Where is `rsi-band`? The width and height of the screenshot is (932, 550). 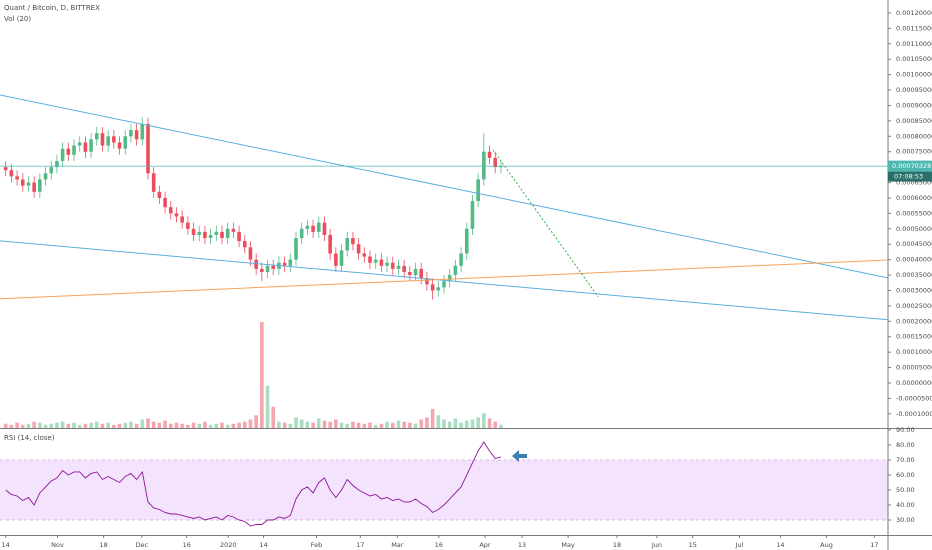
rsi-band is located at coordinates (444, 489).